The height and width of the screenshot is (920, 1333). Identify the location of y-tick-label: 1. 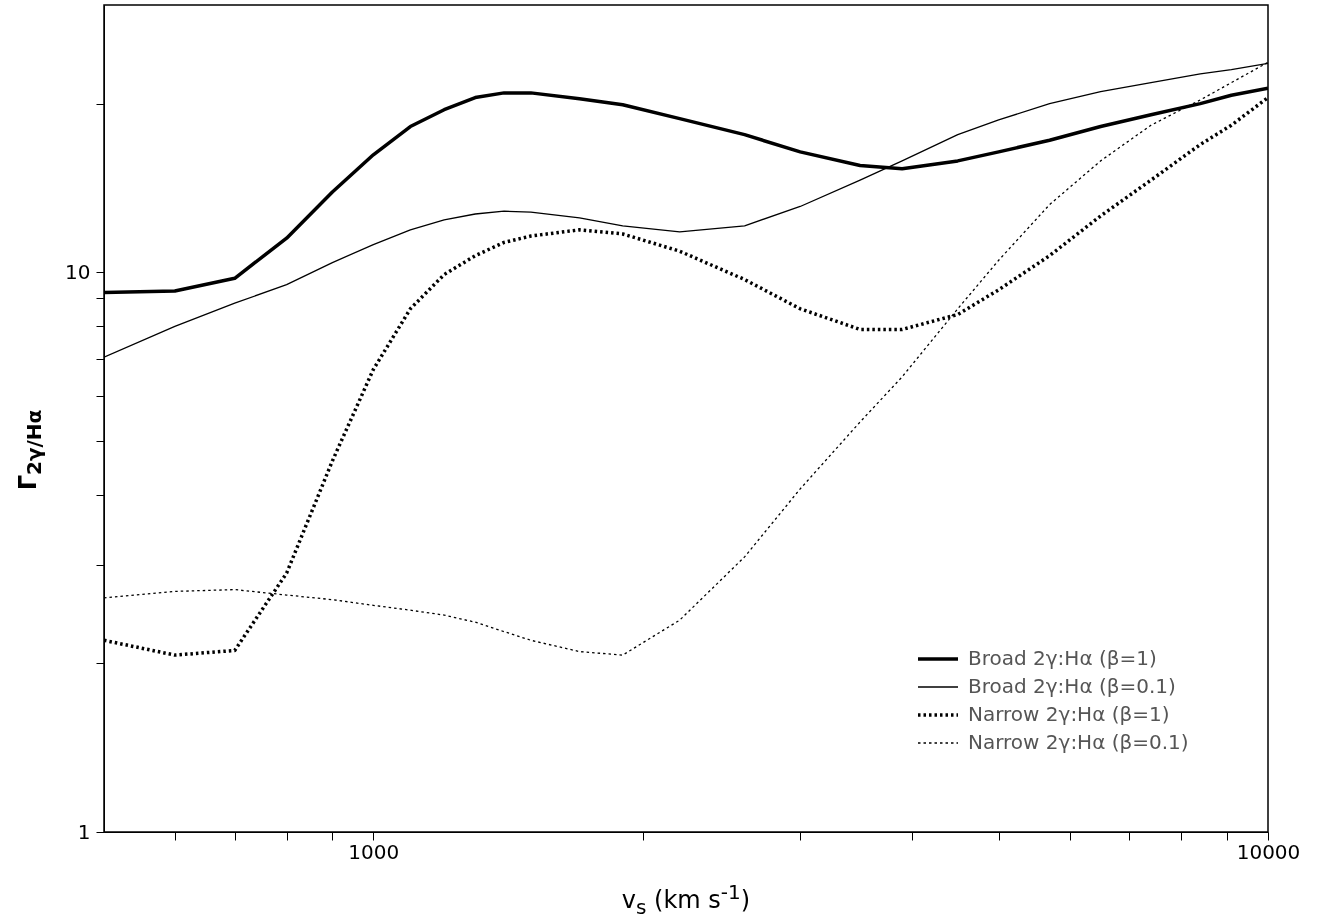
(84, 831).